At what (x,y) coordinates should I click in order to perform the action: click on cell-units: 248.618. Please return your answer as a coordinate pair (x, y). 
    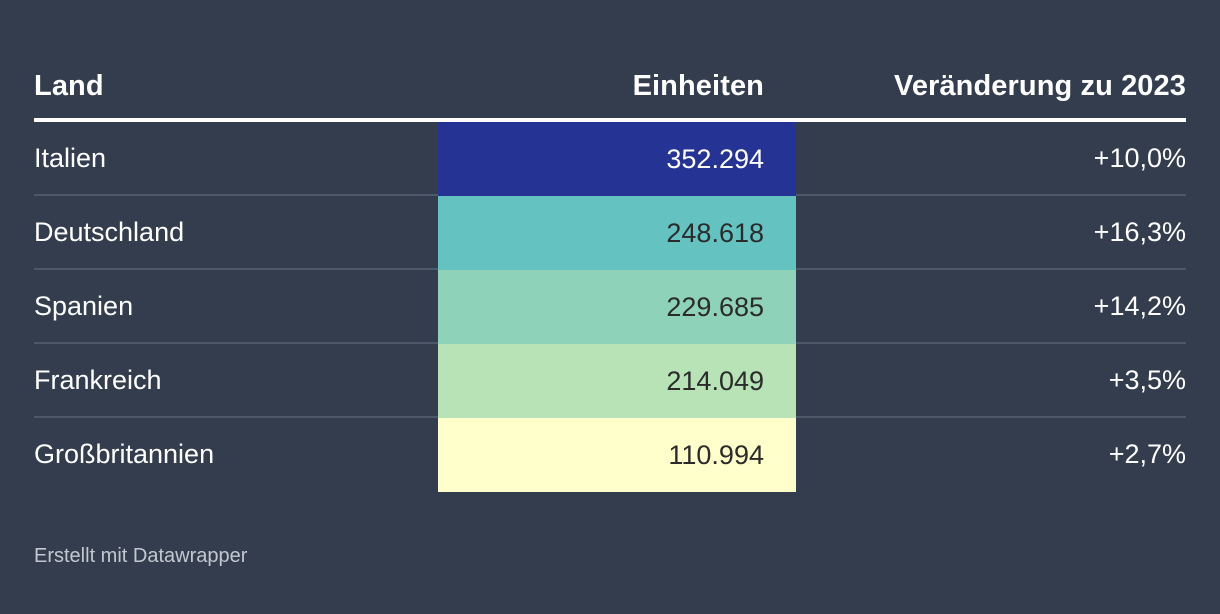
    Looking at the image, I should click on (617, 233).